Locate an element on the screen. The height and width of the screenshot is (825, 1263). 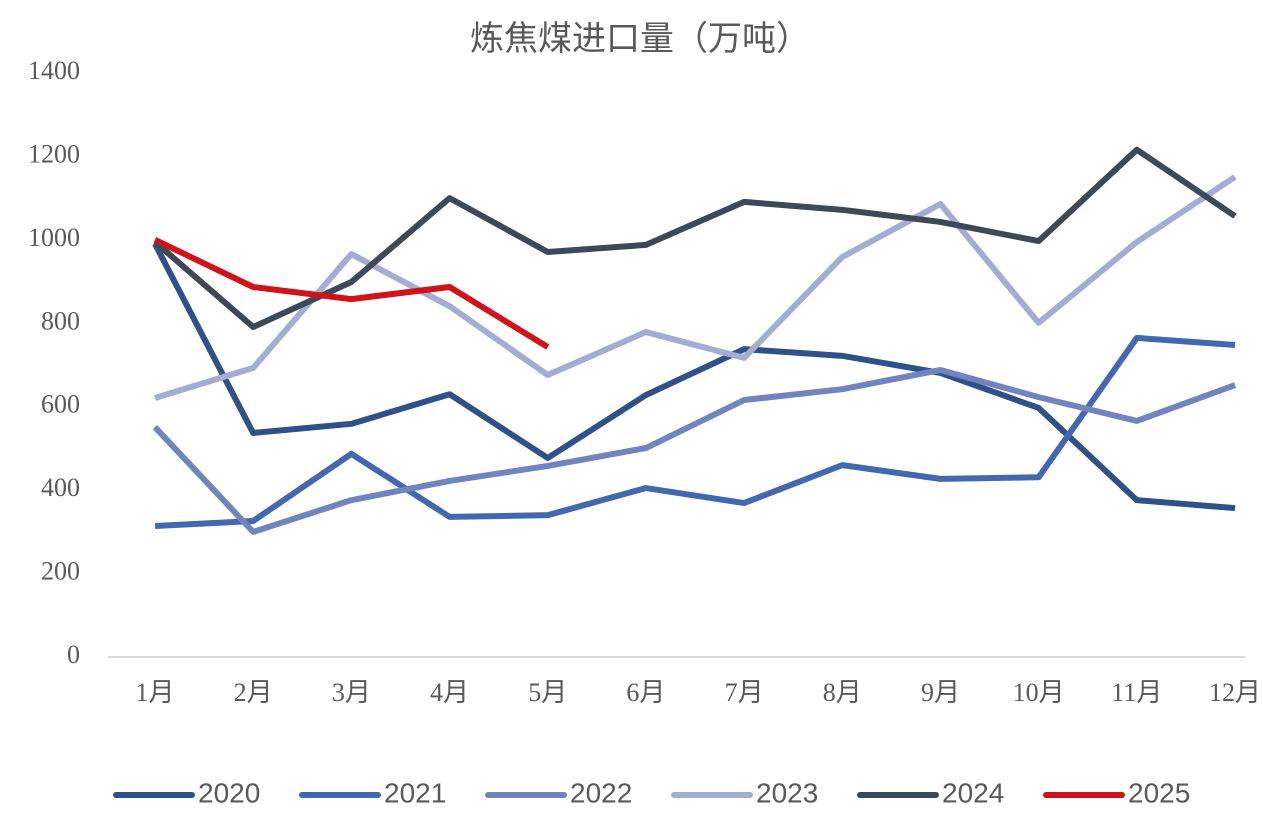
x-tick-label: 1月 is located at coordinates (154, 692).